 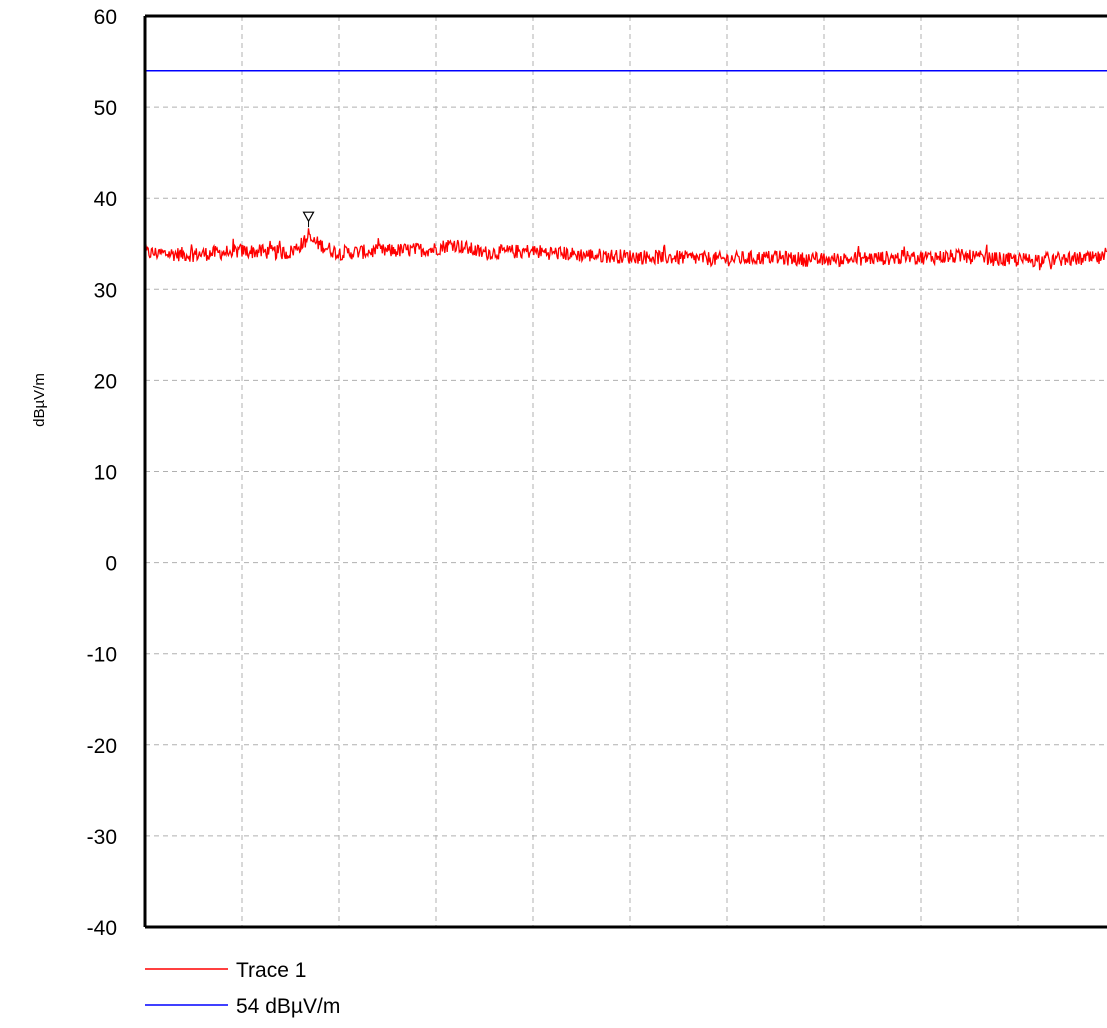 I want to click on y-tick-label: 60, so click(x=105, y=17).